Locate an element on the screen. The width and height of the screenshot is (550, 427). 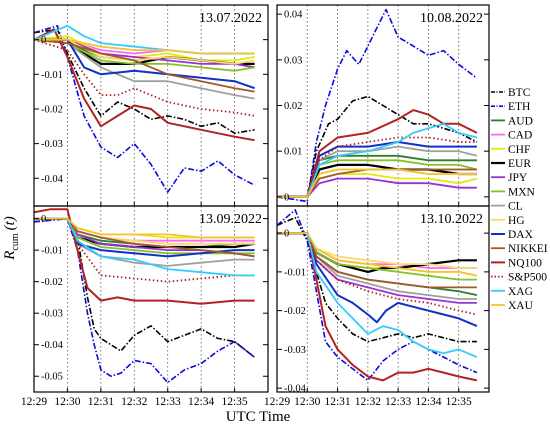
svg-text:Rcum(t): Rcum (t) is located at coordinates (11, 238).